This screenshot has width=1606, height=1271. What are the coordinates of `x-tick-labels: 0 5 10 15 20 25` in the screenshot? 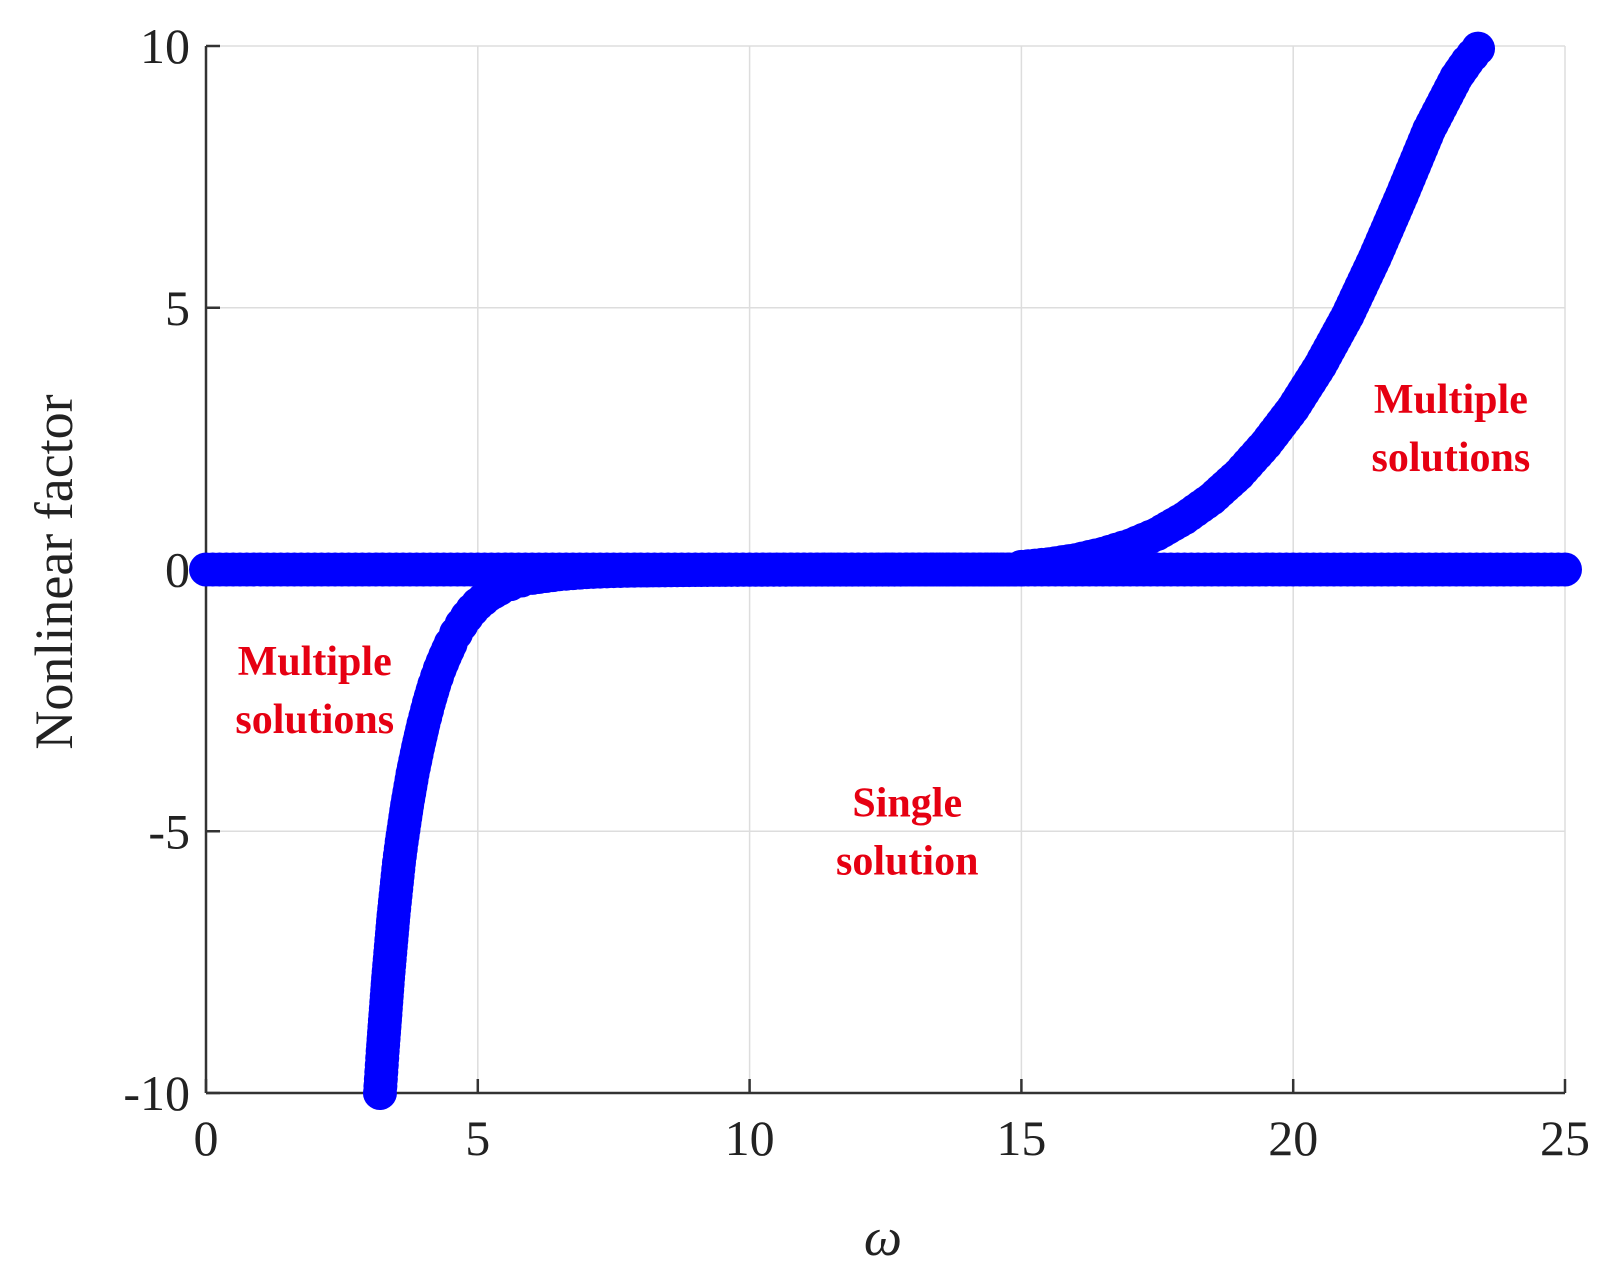 It's located at (892, 1138).